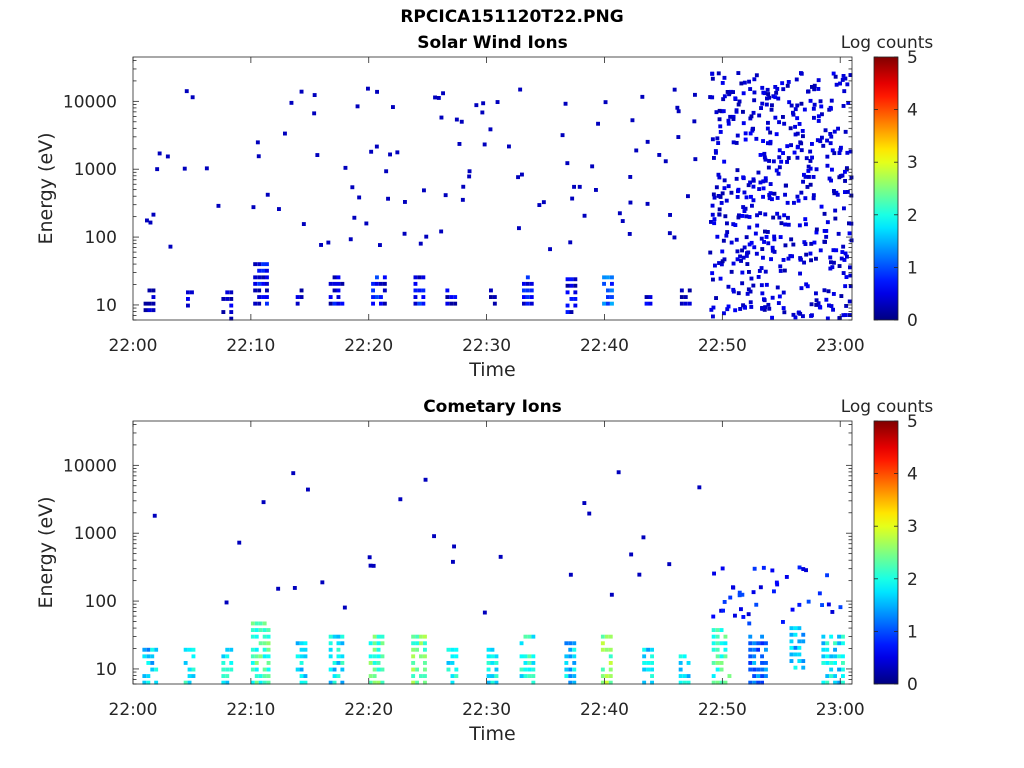 The image size is (1024, 768). Describe the element at coordinates (106, 670) in the screenshot. I see `y-tick-label: 10` at that location.